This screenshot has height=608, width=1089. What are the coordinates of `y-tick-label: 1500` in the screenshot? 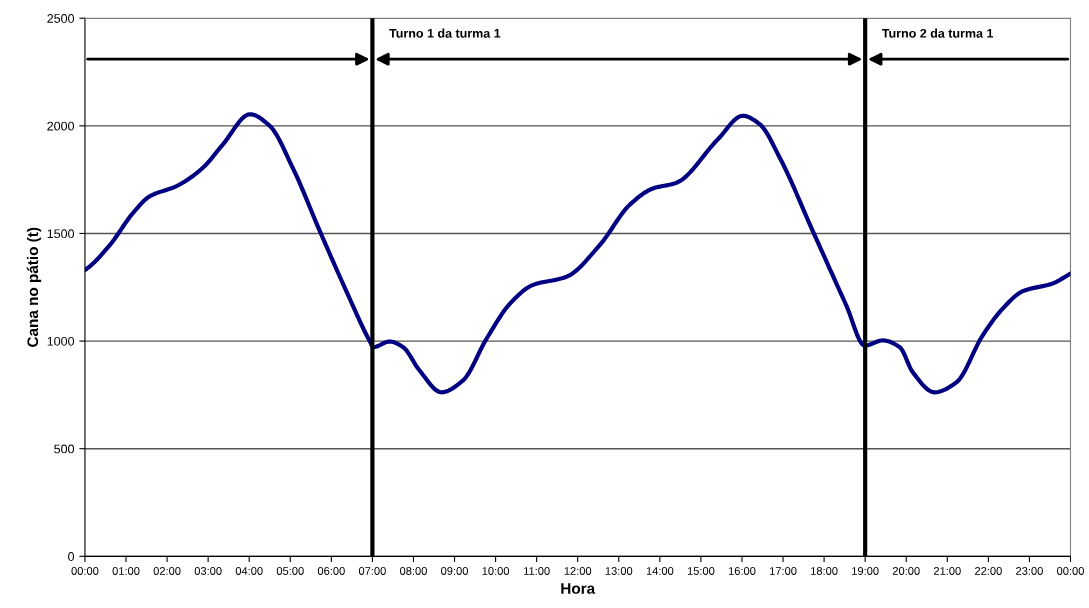 It's located at (61, 234).